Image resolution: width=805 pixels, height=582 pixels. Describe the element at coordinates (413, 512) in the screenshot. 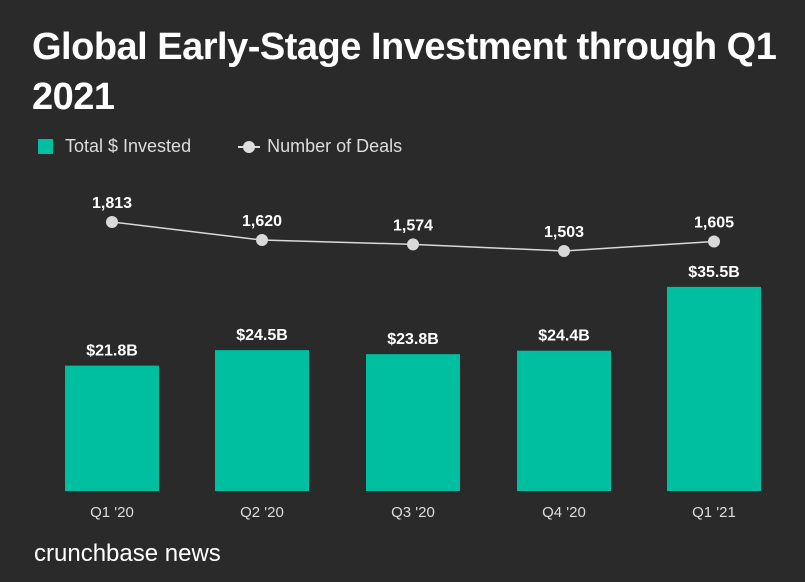

I see `x-tick-label: Q3 '20` at that location.